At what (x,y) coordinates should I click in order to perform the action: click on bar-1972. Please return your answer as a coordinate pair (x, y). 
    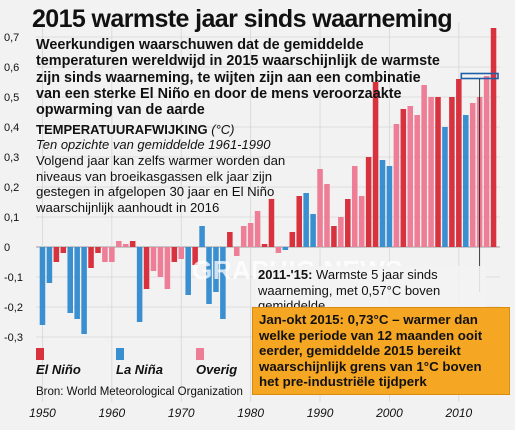
    Looking at the image, I should click on (195, 256).